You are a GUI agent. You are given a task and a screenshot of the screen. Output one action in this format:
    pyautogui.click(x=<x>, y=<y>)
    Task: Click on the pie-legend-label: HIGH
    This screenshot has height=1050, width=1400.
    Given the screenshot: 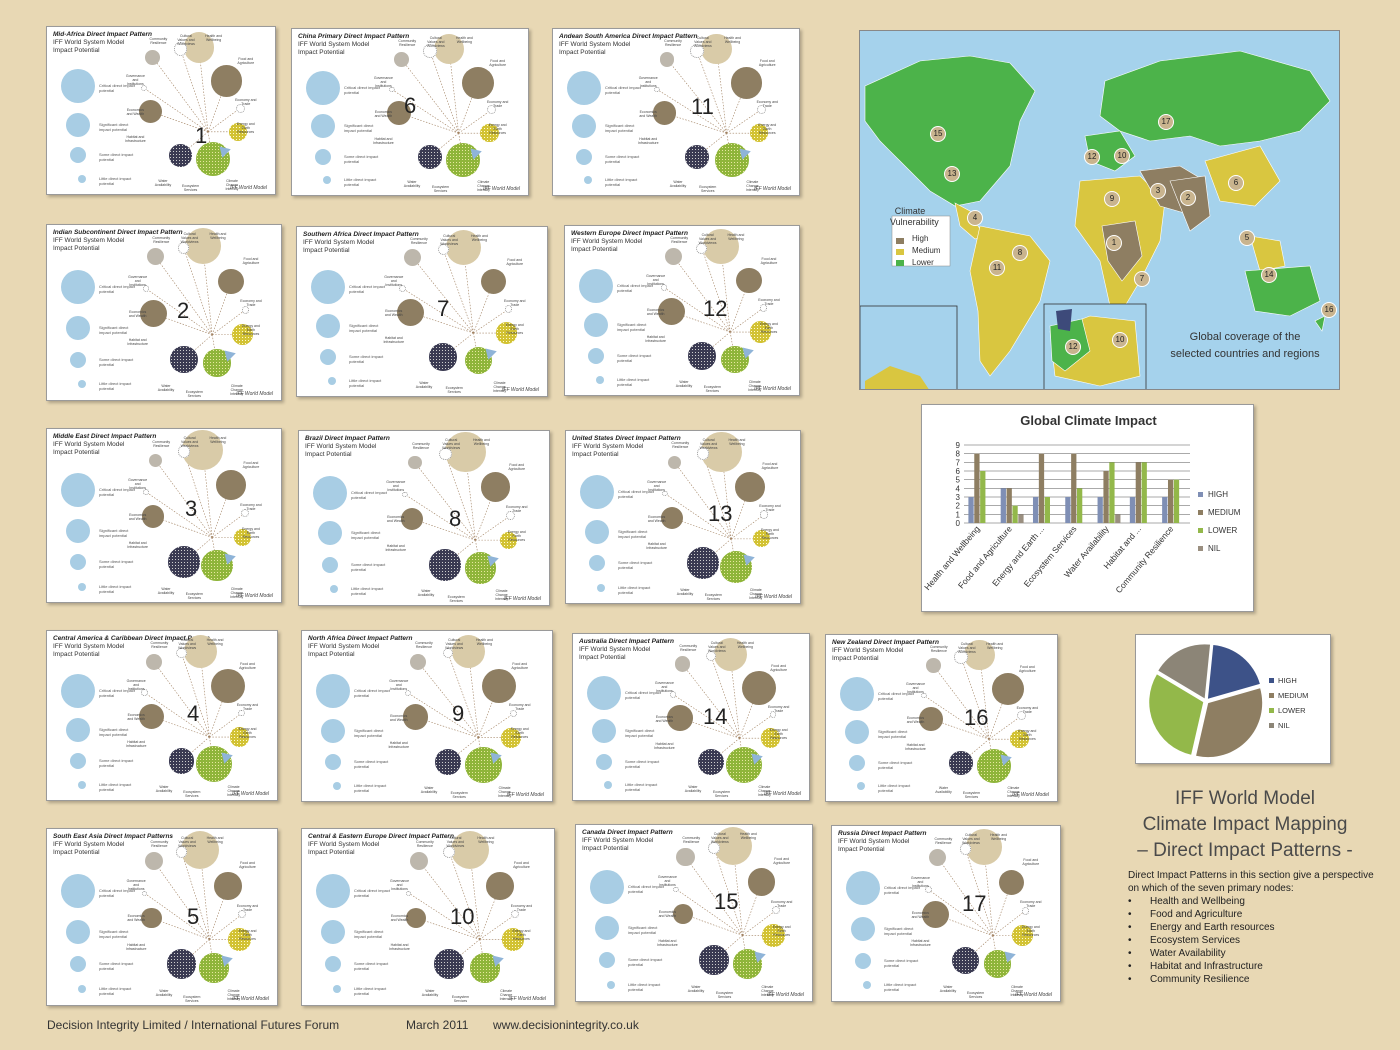 What is the action you would take?
    pyautogui.click(x=1287, y=680)
    